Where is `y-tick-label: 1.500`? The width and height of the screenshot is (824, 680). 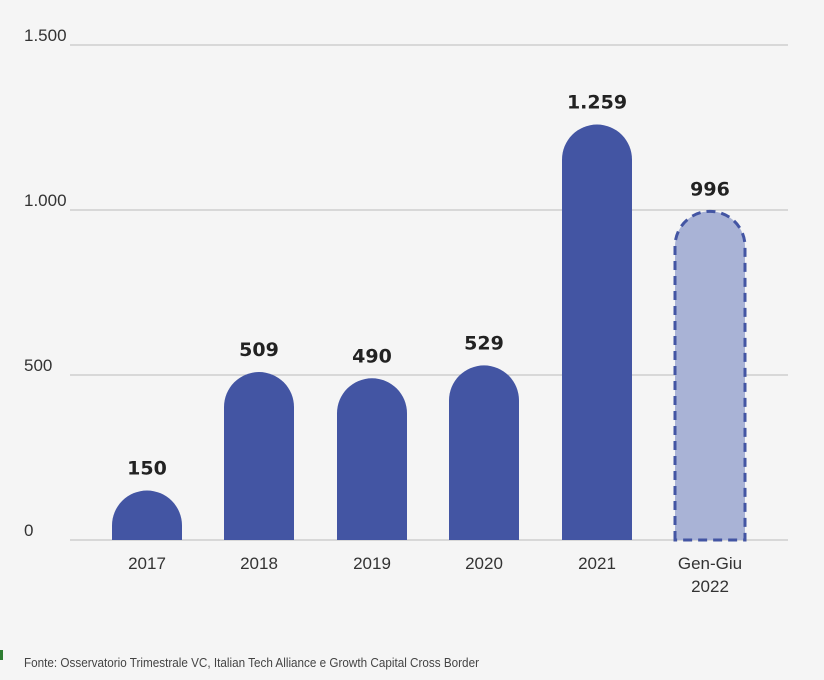
y-tick-label: 1.500 is located at coordinates (45, 35).